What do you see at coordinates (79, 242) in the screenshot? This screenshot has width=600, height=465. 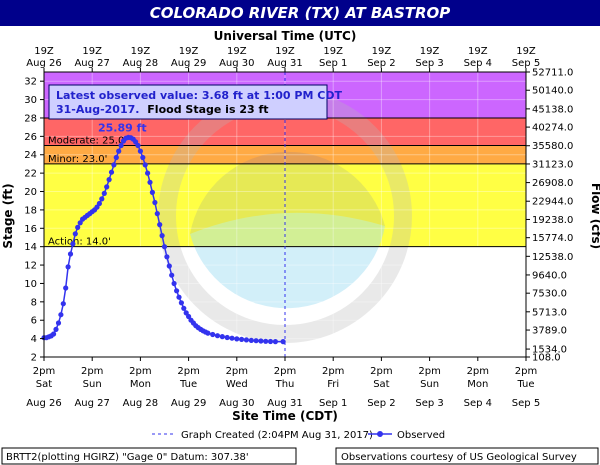 I see `flood-label-action: Action: 14.0'` at bounding box center [79, 242].